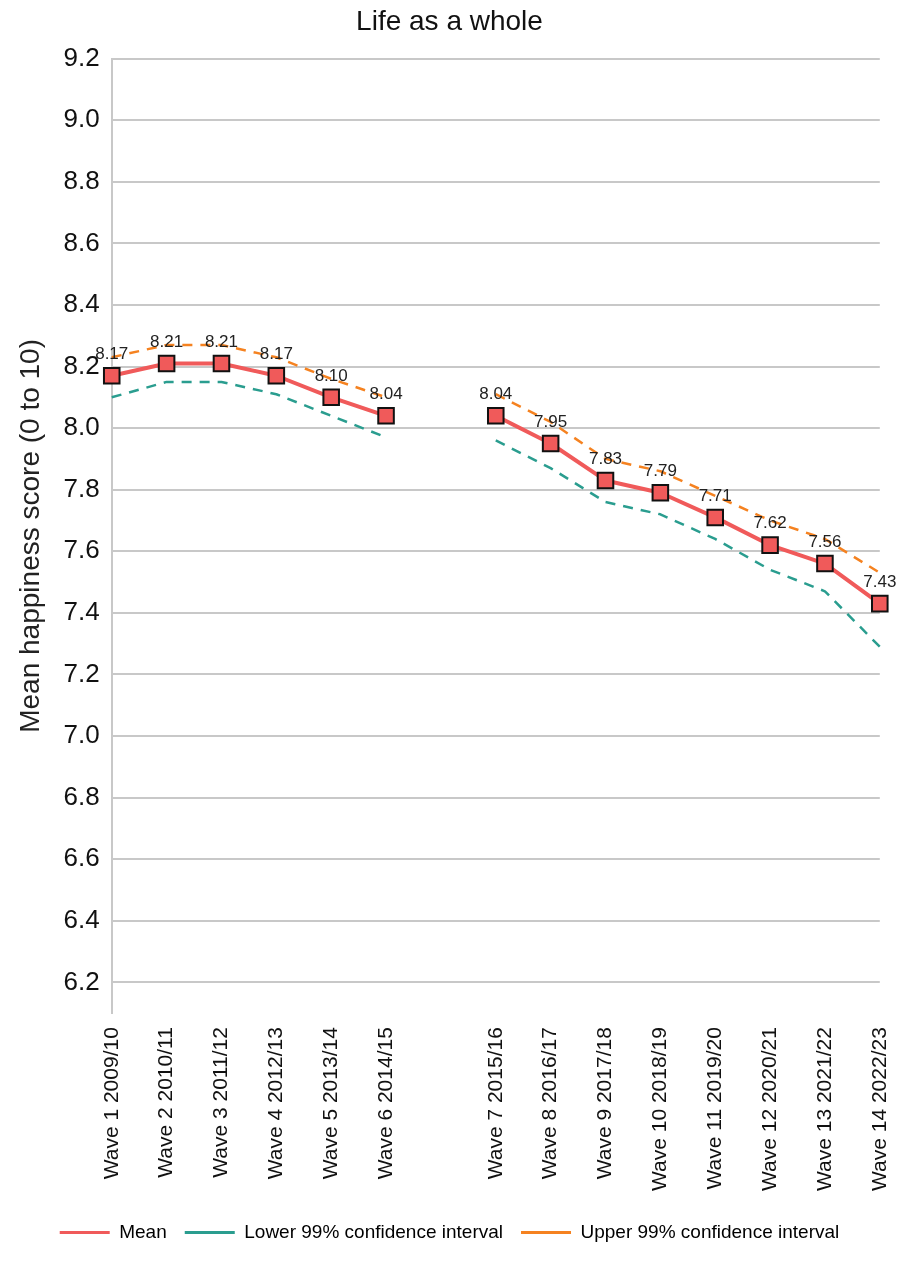  I want to click on data-label: 7.83, so click(605, 458).